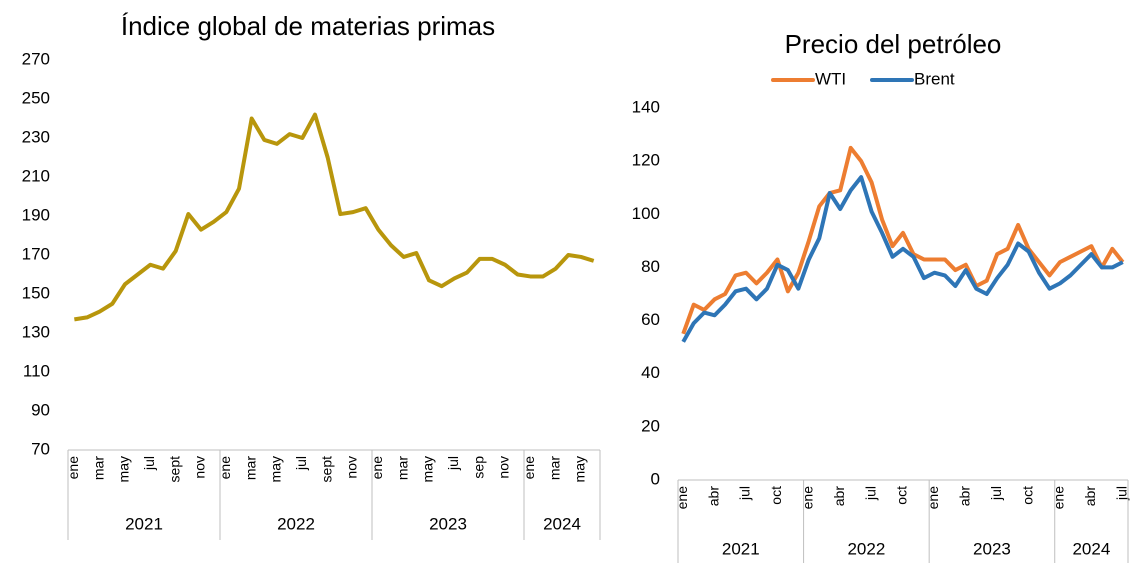 The height and width of the screenshot is (565, 1143). Describe the element at coordinates (36, 97) in the screenshot. I see `y-tick-label: 250` at that location.